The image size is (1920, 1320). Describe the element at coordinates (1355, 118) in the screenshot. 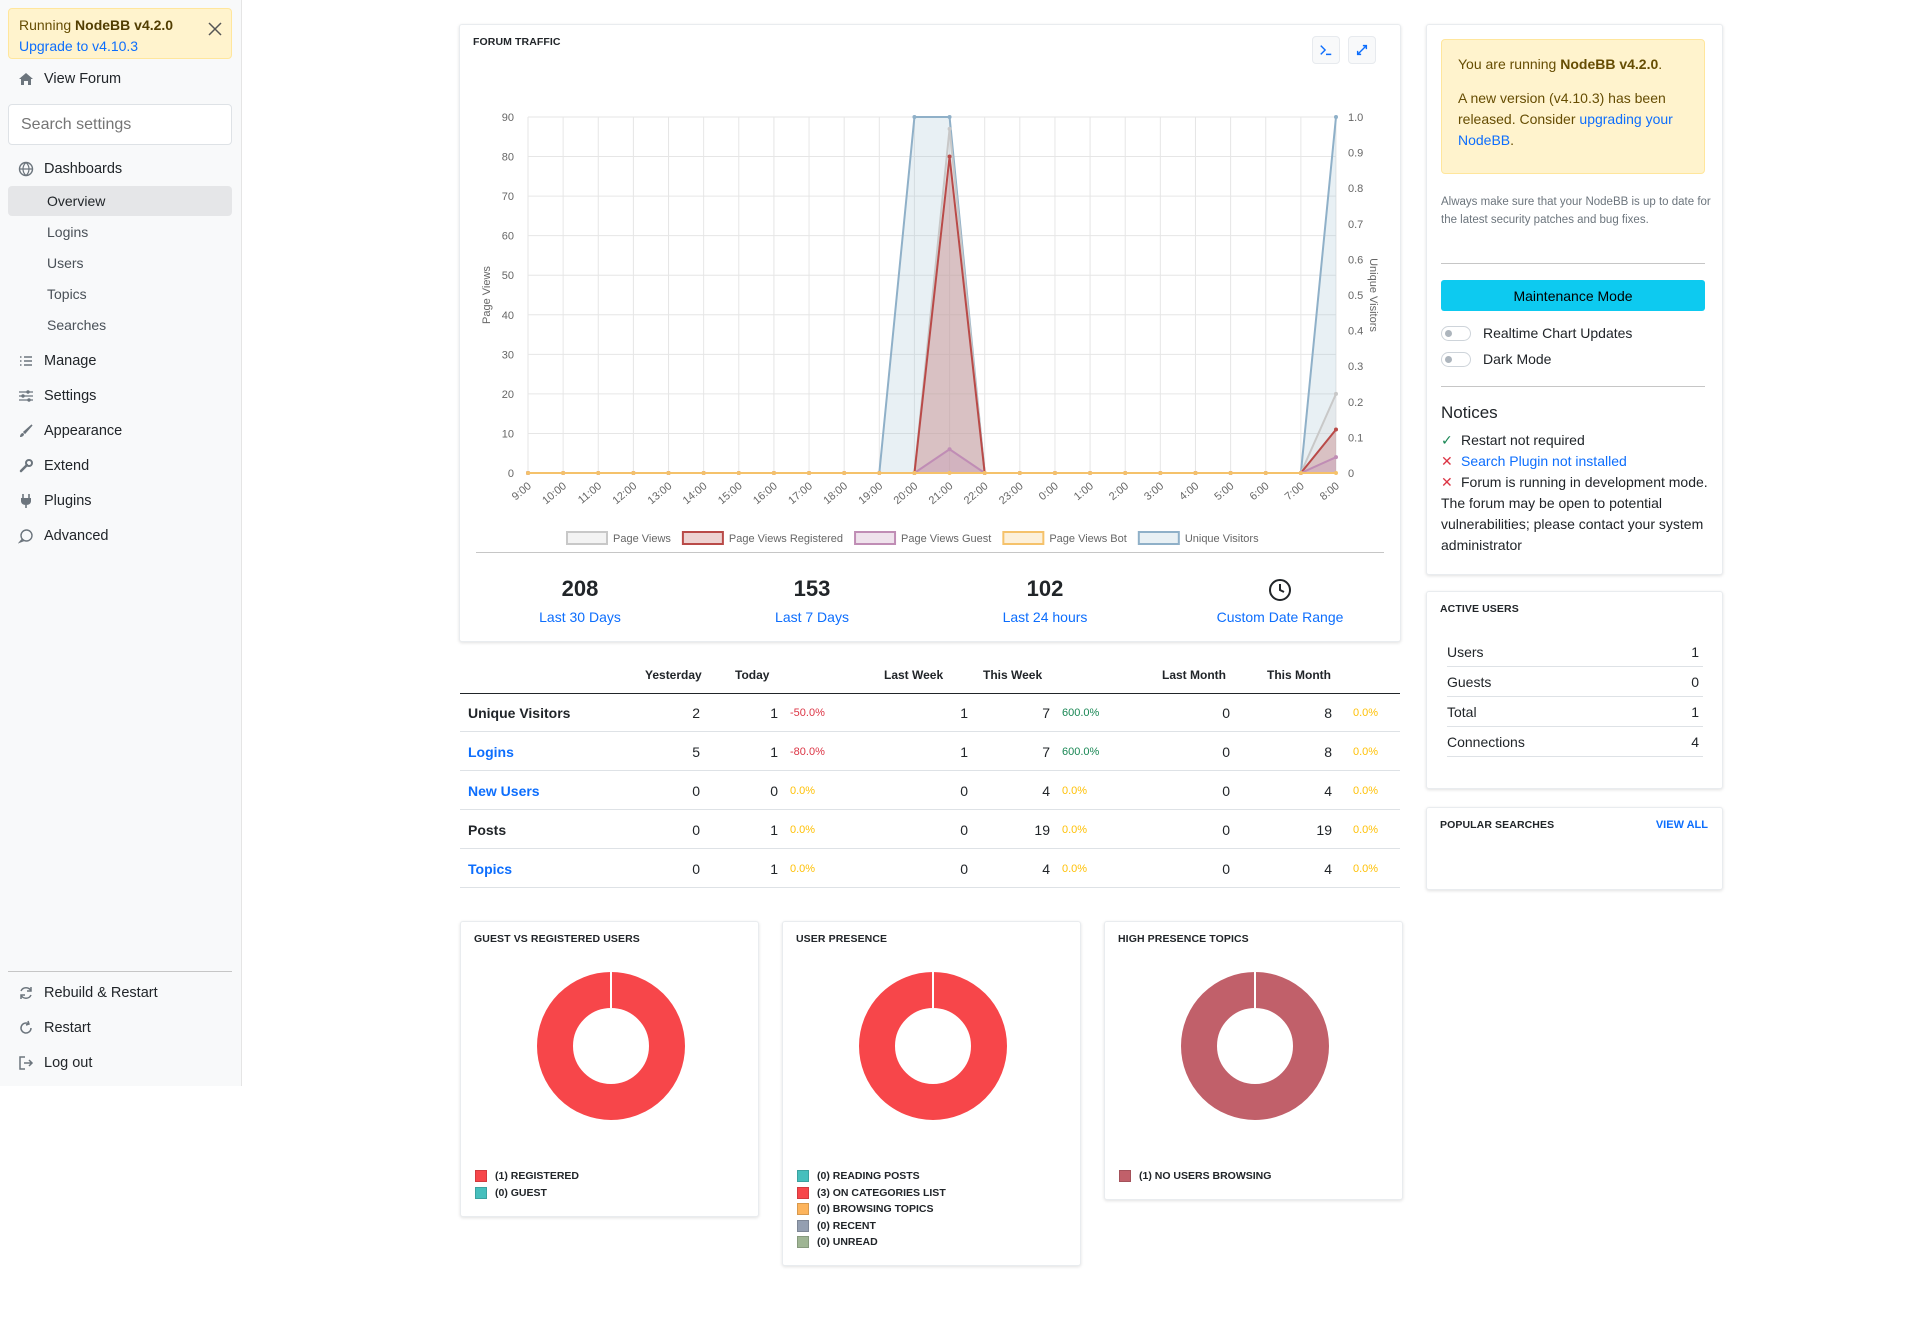

I see `y2-tick-label: 1.0` at that location.